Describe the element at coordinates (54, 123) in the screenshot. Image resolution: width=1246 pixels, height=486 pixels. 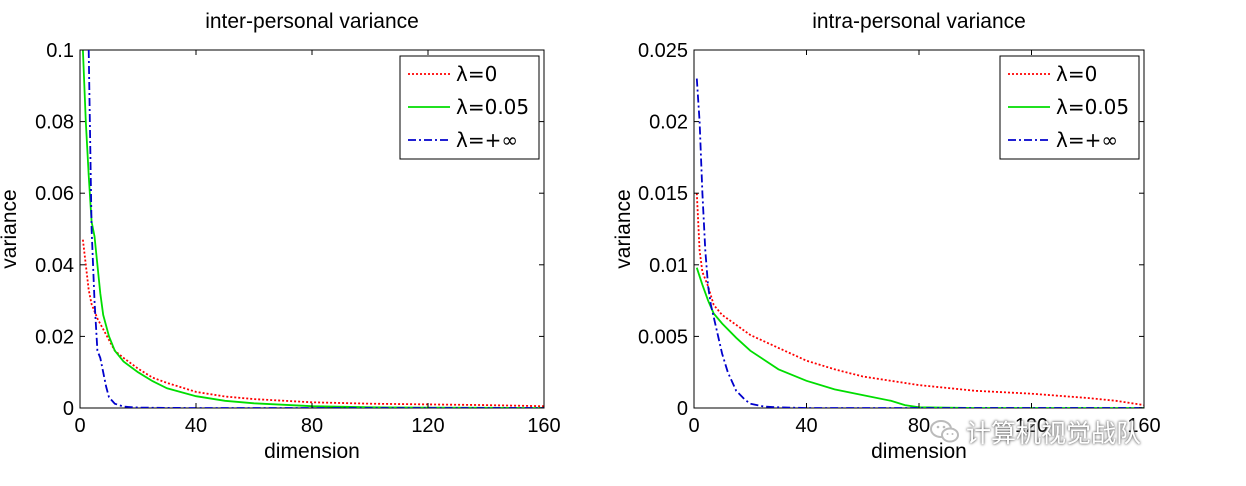
I see `y-tick-label: 0.08` at that location.